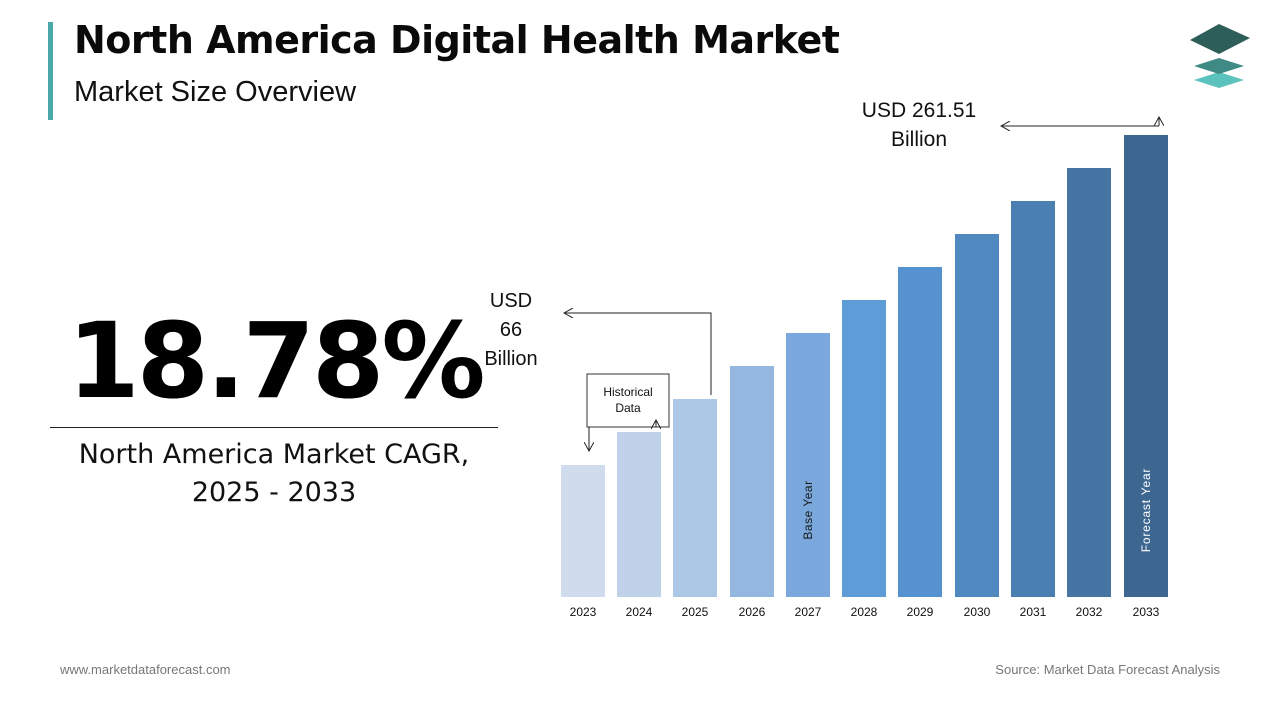 The image size is (1280, 720). Describe the element at coordinates (808, 612) in the screenshot. I see `x-tick-label-2027: 2027` at that location.